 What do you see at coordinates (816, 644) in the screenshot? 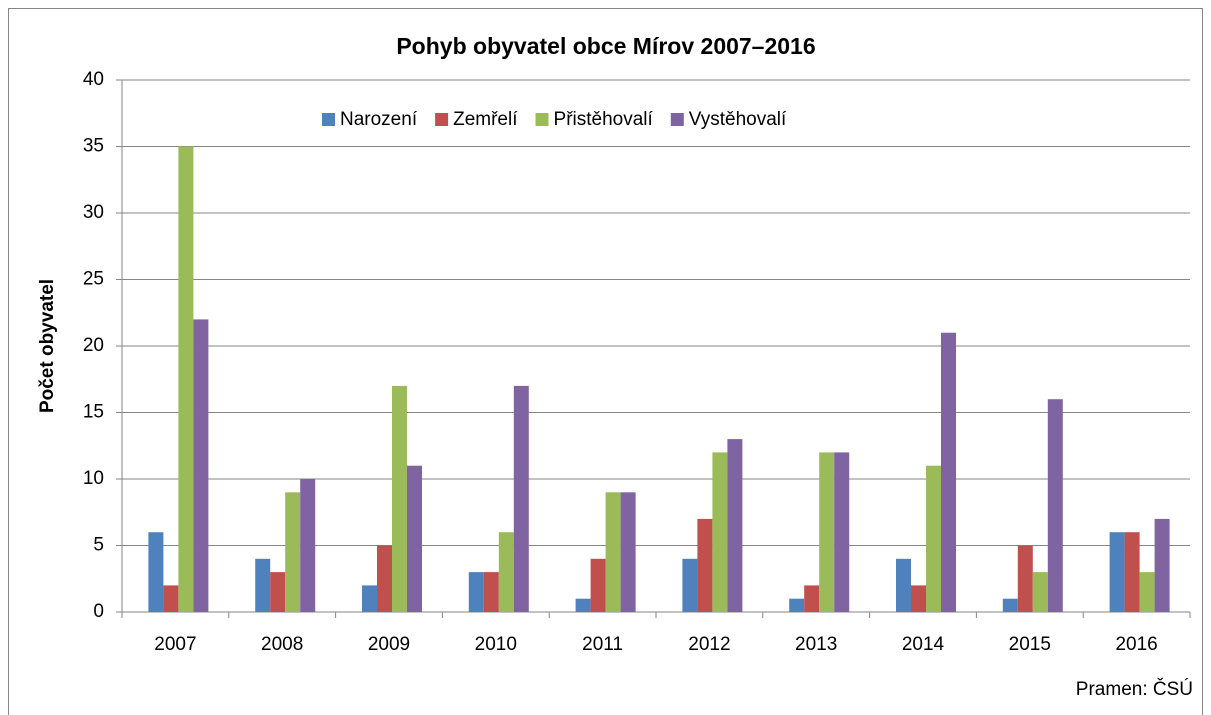
I see `x-tick-label: 2013` at bounding box center [816, 644].